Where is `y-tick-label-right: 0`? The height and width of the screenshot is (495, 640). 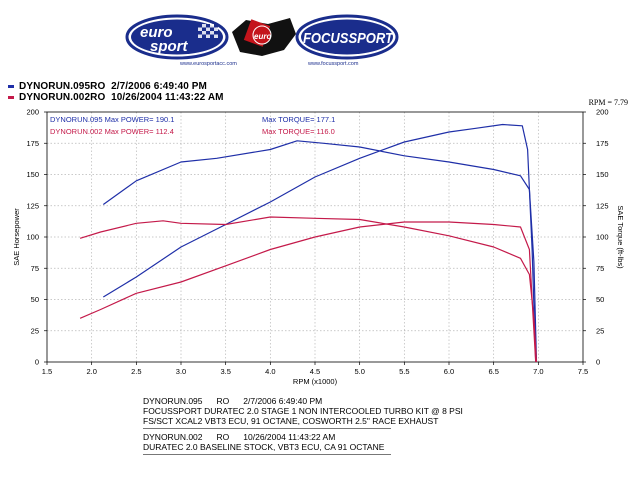
y-tick-label-right: 0 is located at coordinates (598, 362).